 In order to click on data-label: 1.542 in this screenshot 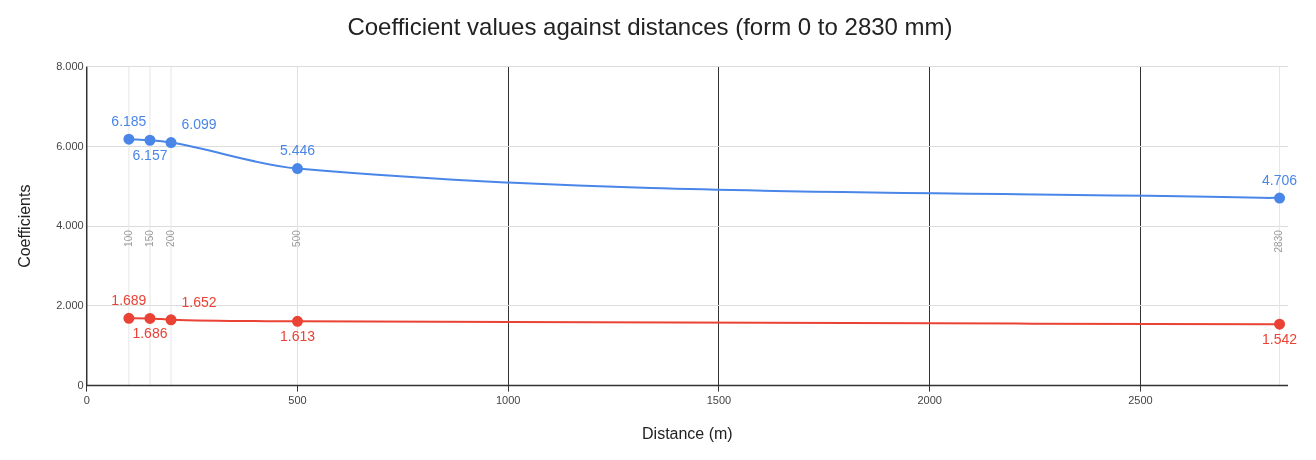, I will do `click(1280, 339)`.